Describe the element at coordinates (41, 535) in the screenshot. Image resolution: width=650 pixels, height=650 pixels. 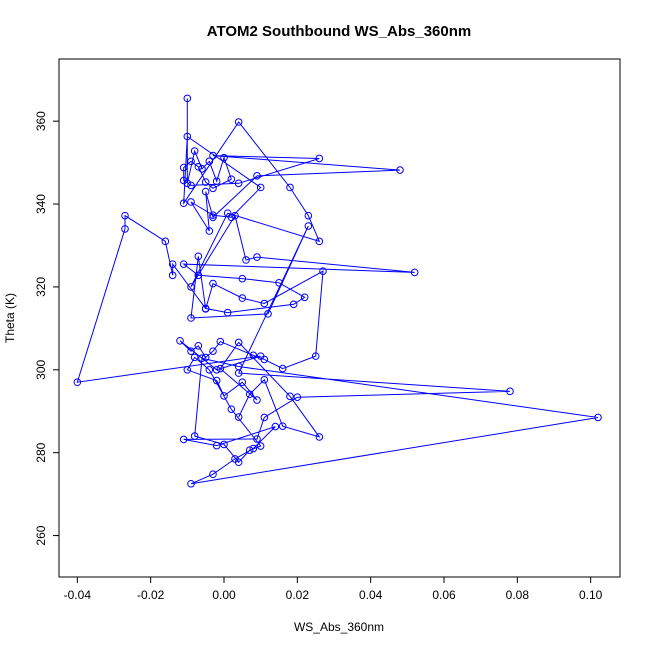
I see `y-tick-label: 260` at that location.